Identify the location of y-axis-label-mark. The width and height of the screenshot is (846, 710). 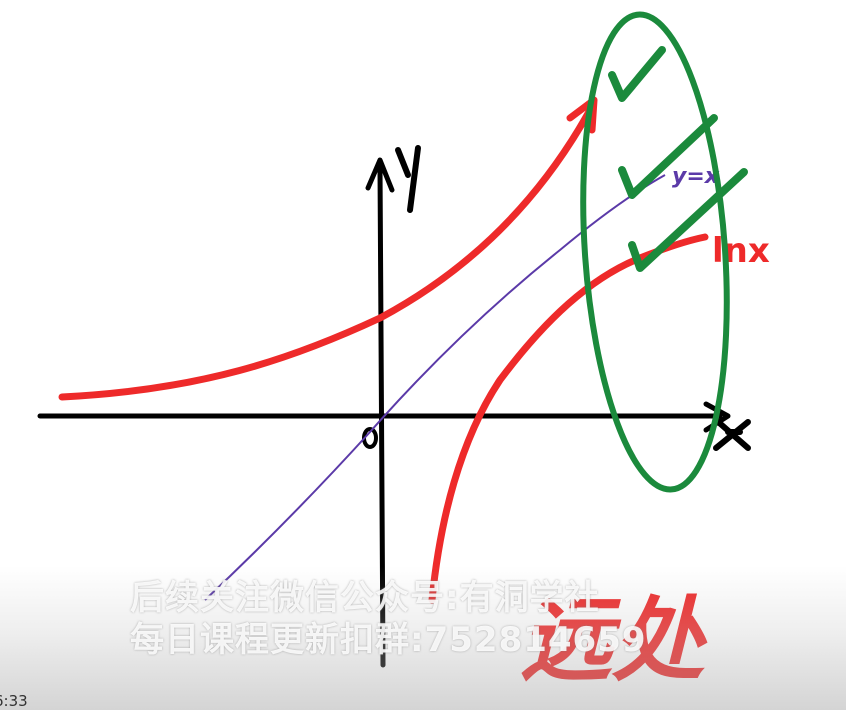
(408, 179).